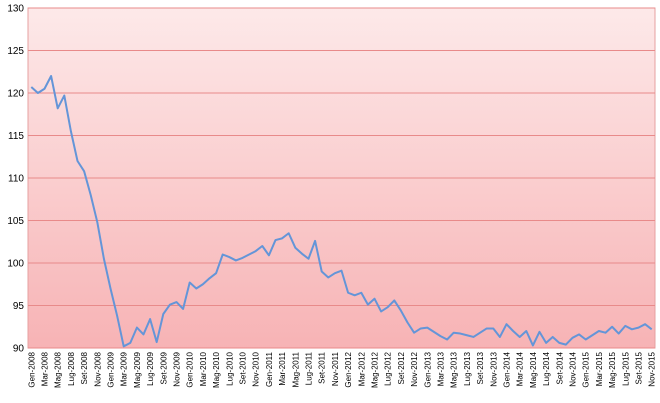  Describe the element at coordinates (15, 51) in the screenshot. I see `y-tick-label: 125` at that location.